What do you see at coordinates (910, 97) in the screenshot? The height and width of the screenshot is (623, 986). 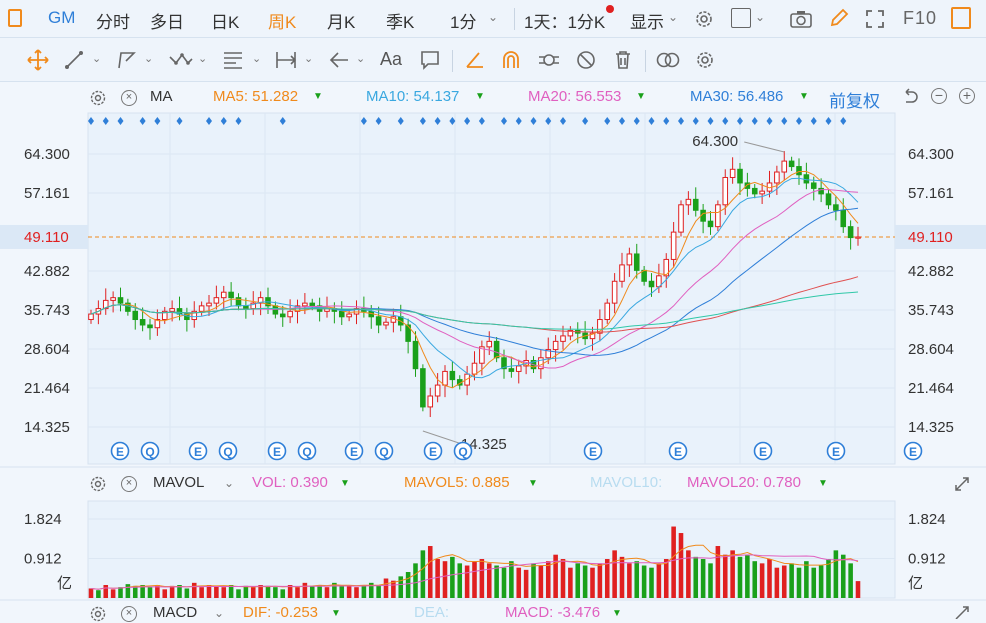 I see `undo-icon` at bounding box center [910, 97].